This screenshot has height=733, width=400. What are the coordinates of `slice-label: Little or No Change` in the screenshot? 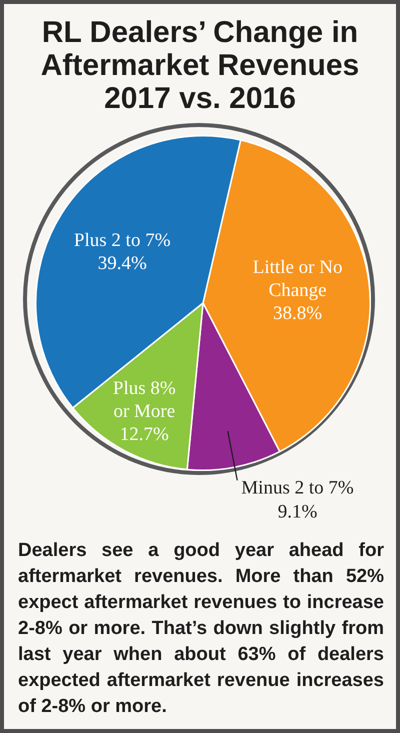 It's located at (297, 279).